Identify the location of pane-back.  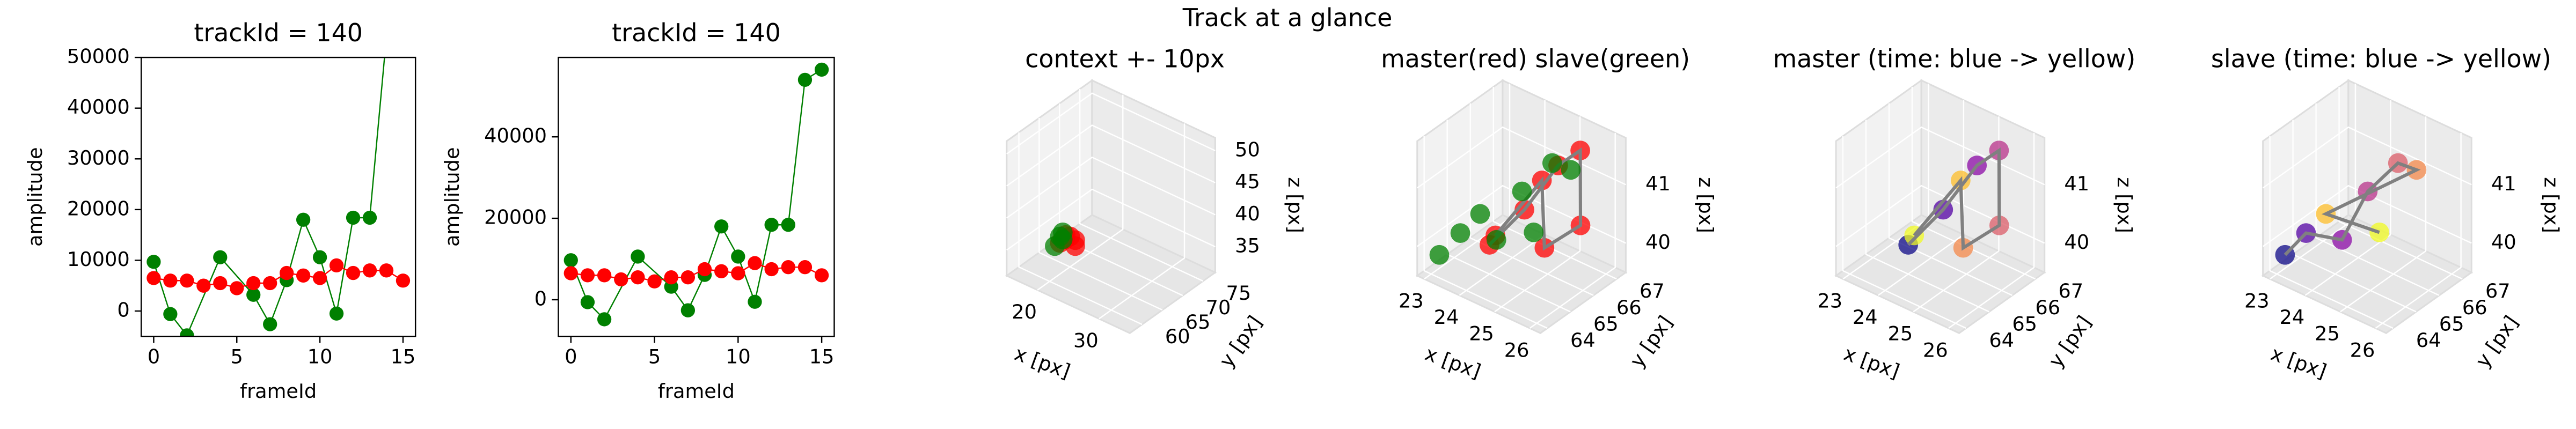
(1983, 176).